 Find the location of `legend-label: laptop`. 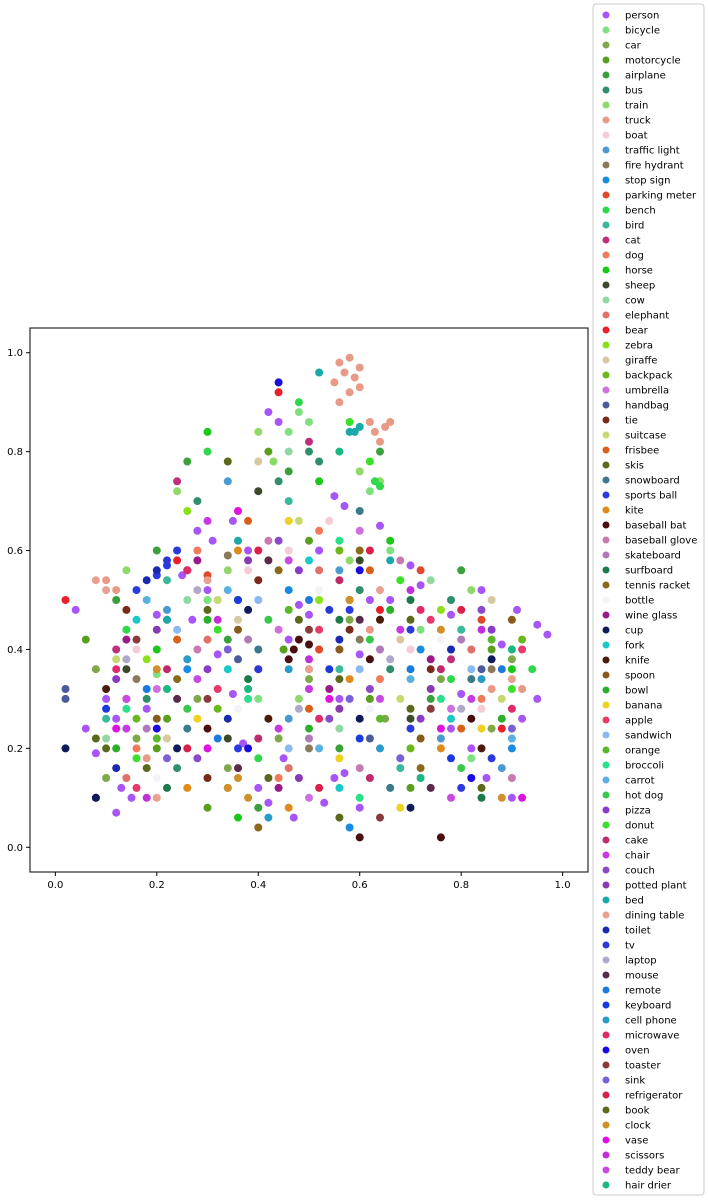

legend-label: laptop is located at coordinates (641, 961).